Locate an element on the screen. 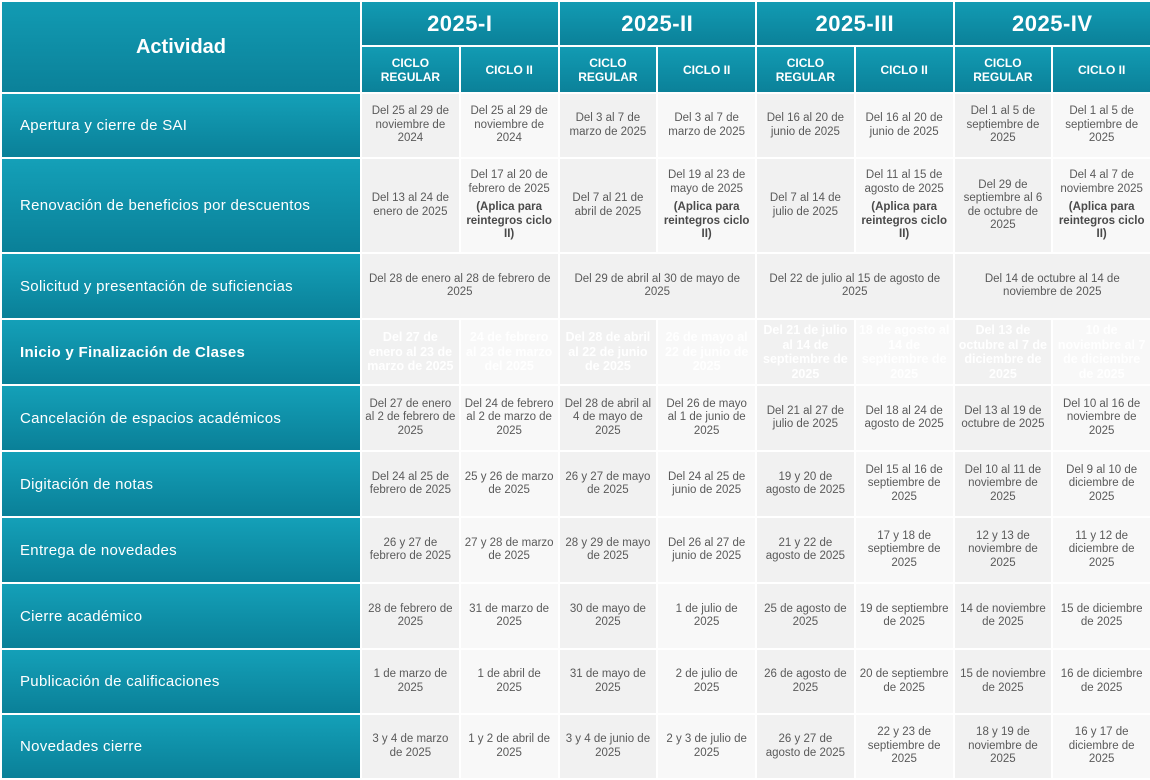  period-header: 2025-IV is located at coordinates (1051, 23).